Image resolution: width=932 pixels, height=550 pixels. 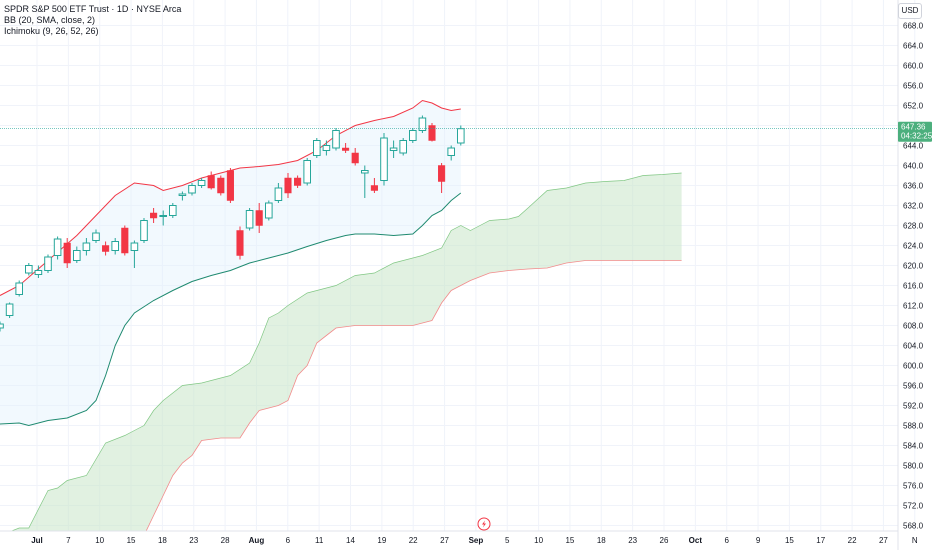 I want to click on price-tick-label: 584.0, so click(x=913, y=446).